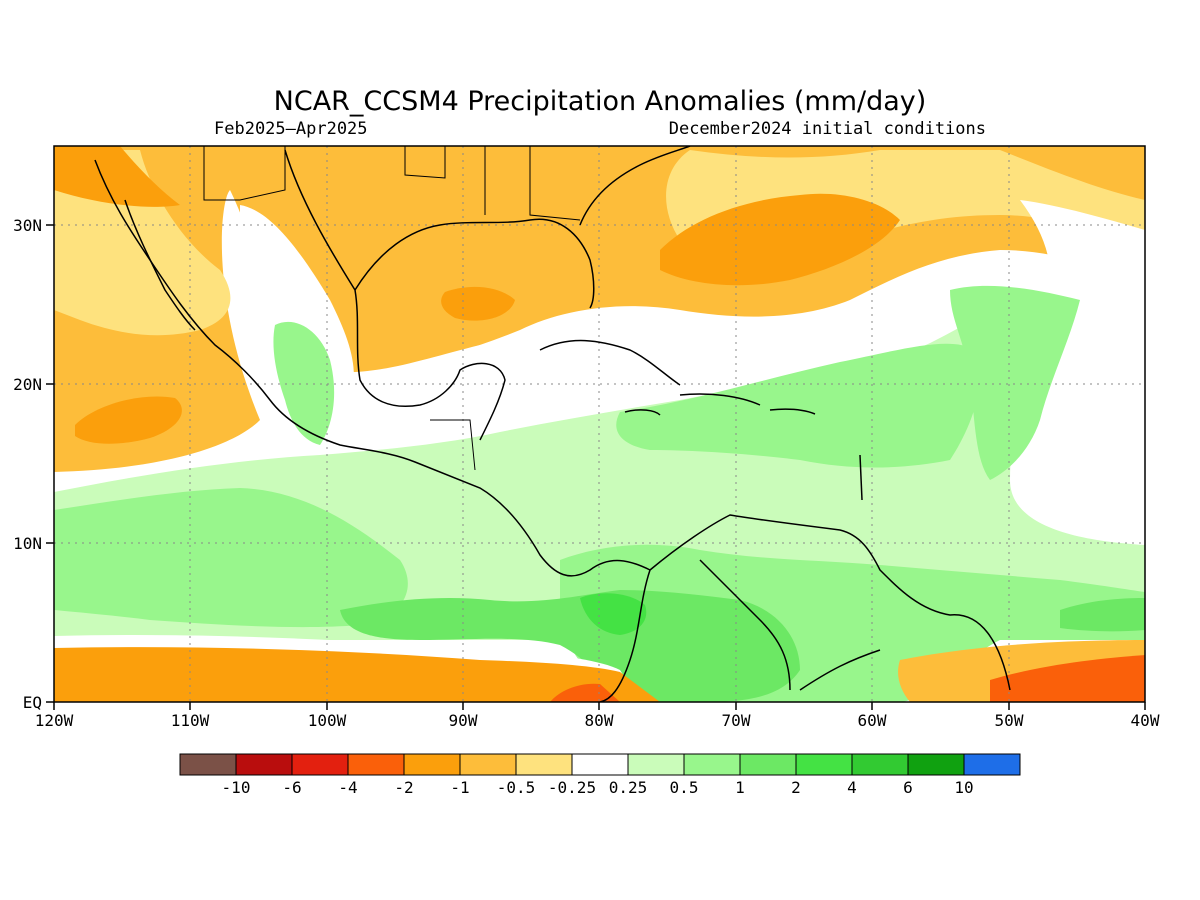  Describe the element at coordinates (628, 787) in the screenshot. I see `colorbar-label: 0.25` at that location.